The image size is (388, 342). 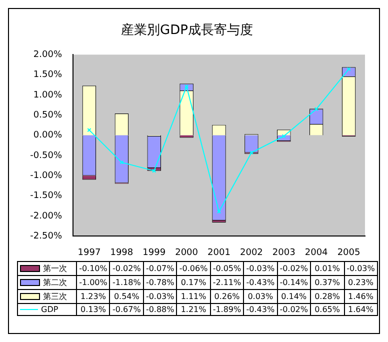 What do you see at coordinates (47, 95) in the screenshot?
I see `y-tick-label: 1.00%` at bounding box center [47, 95].